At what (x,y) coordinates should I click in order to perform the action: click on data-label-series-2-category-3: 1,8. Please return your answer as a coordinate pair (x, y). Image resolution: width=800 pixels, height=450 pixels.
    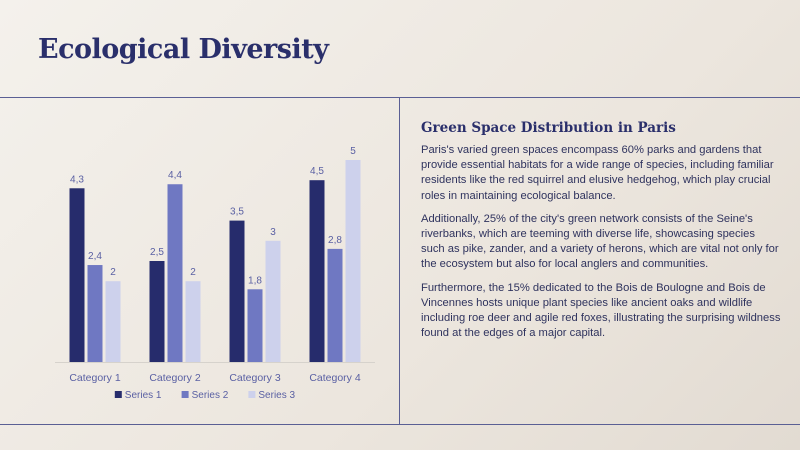
    Looking at the image, I should click on (255, 280).